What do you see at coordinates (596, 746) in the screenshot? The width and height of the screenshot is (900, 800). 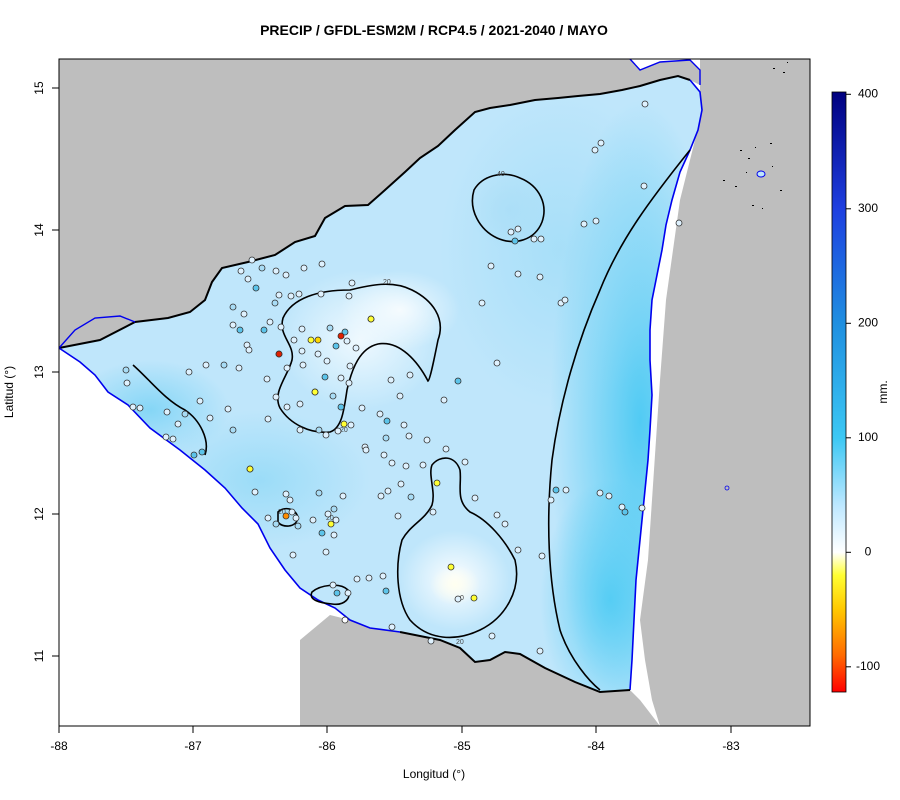 I see `x-tick-label: -84` at bounding box center [596, 746].